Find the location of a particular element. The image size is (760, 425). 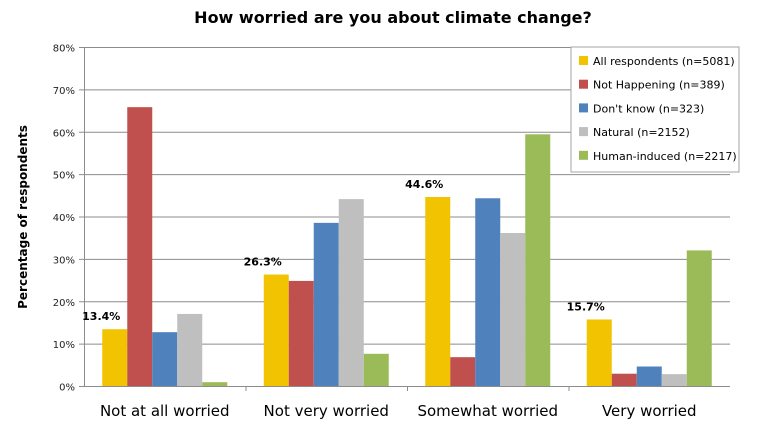

y-tick-label: 70% is located at coordinates (64, 91).